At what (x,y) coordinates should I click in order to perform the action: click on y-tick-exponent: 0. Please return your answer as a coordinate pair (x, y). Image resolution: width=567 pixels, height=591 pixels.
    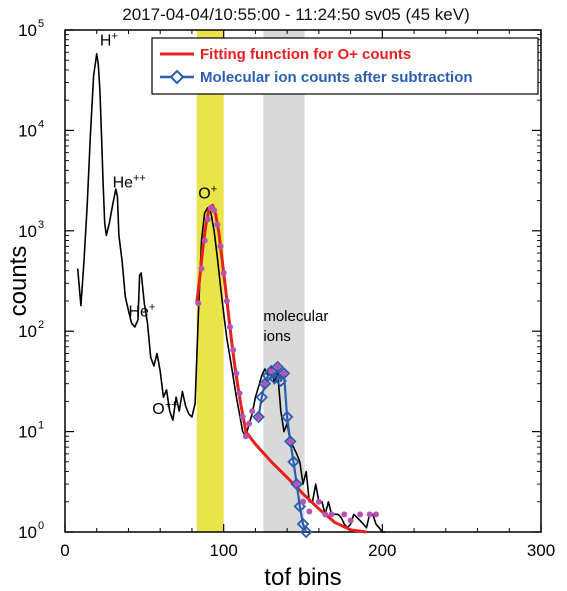
    Looking at the image, I should click on (41, 526).